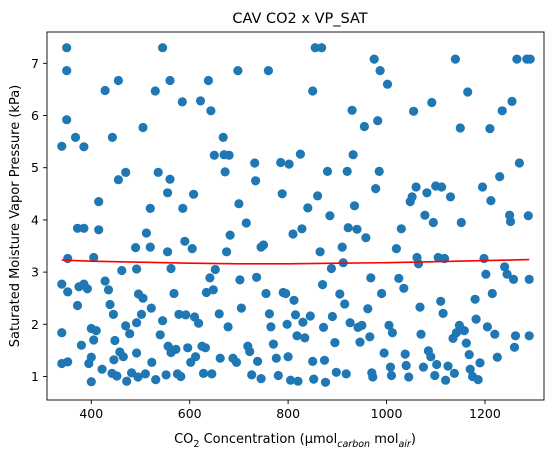  I want to click on trend-line-group, so click(295, 261).